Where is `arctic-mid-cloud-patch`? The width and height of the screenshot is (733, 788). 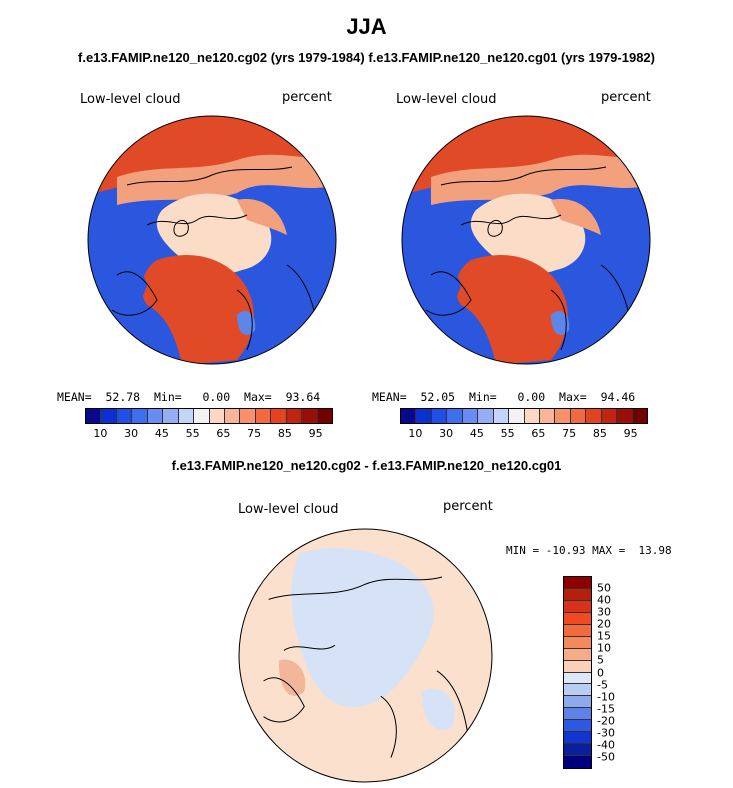 arctic-mid-cloud-patch is located at coordinates (262, 217).